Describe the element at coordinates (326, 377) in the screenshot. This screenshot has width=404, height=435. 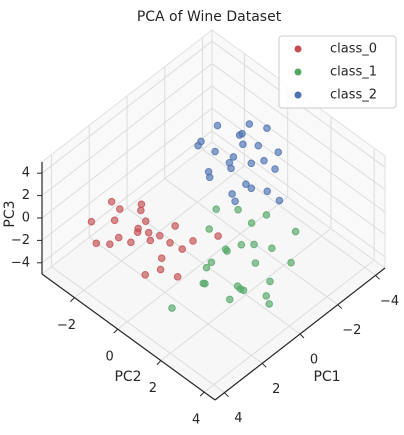
I see `x-axis-title: PC1` at that location.